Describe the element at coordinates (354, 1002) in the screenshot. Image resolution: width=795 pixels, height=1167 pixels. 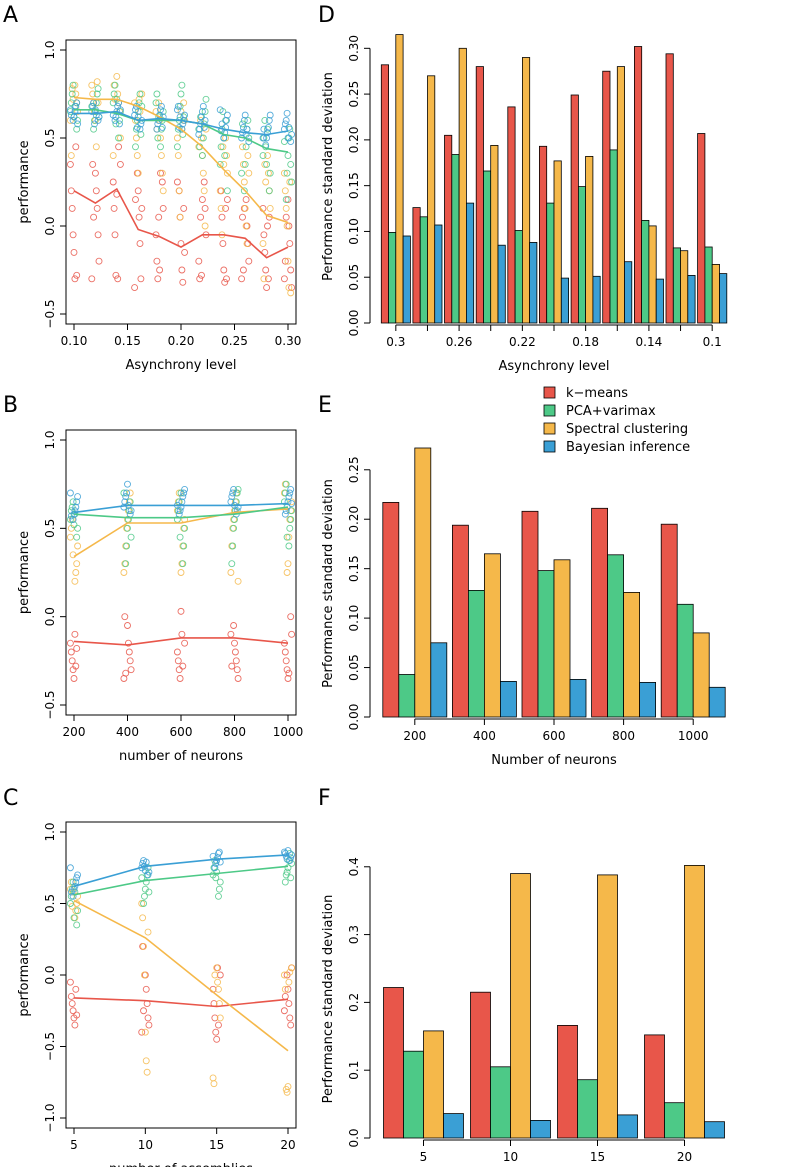
I see `y-tick-label: 0.2` at that location.